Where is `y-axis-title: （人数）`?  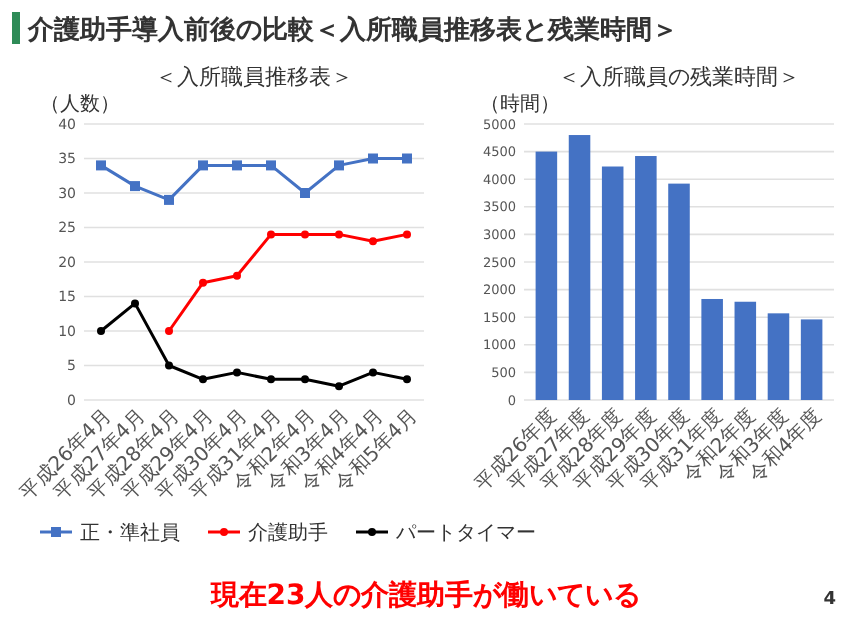 y-axis-title: （人数） is located at coordinates (80, 105).